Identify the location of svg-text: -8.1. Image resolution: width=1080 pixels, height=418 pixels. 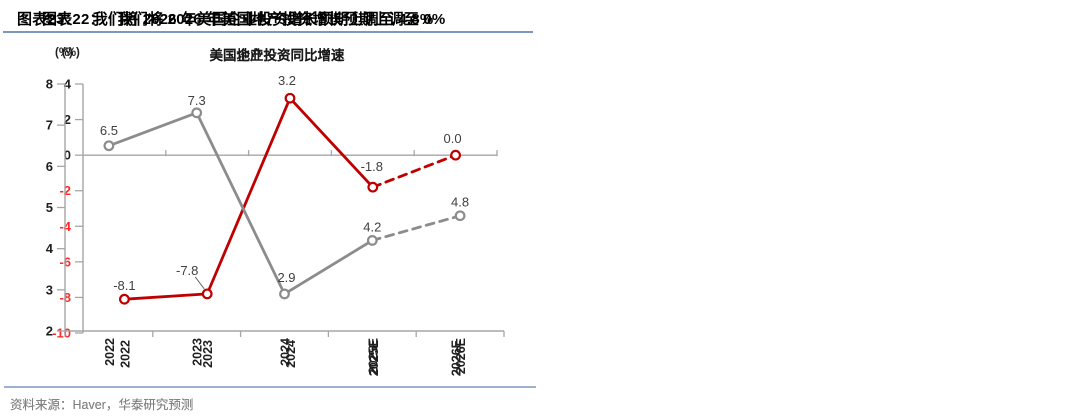
(124, 285).